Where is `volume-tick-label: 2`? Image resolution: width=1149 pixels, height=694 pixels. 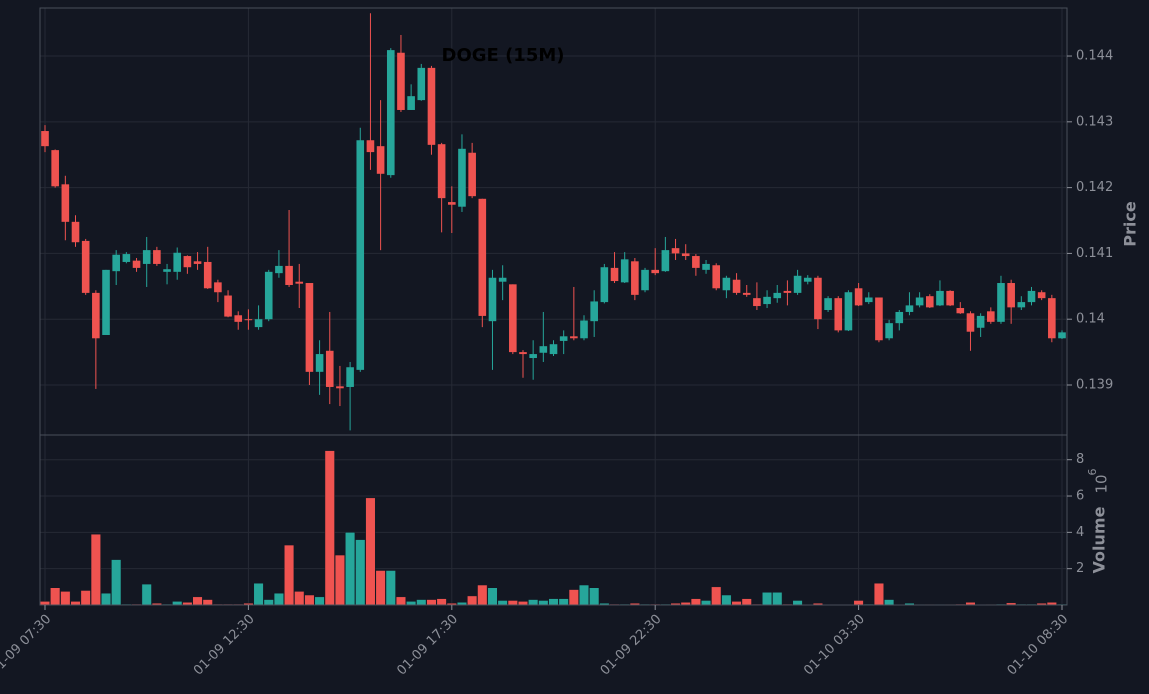
volume-tick-label: 2 is located at coordinates (1080, 568).